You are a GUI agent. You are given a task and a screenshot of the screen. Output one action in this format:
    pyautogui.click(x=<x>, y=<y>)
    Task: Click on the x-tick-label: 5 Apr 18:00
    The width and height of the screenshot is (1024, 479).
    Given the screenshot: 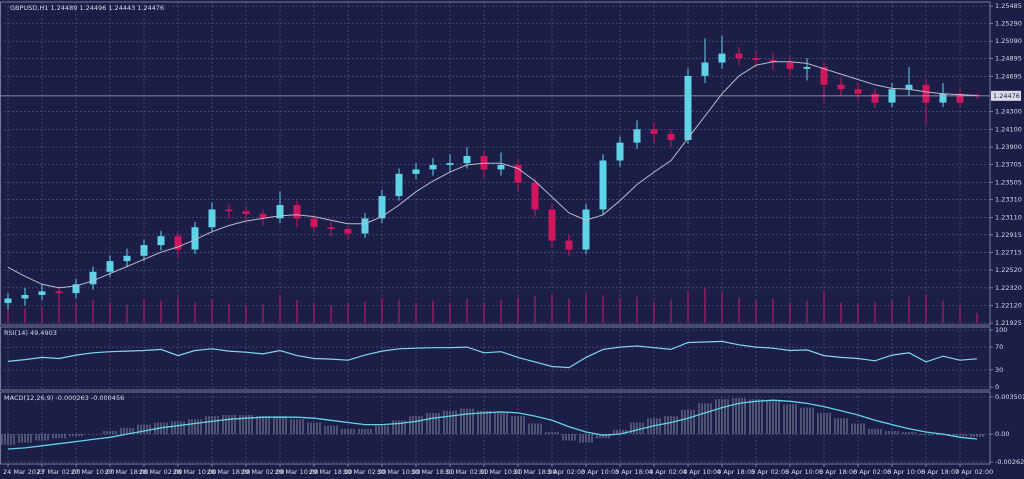 What is the action you would take?
    pyautogui.click(x=838, y=472)
    